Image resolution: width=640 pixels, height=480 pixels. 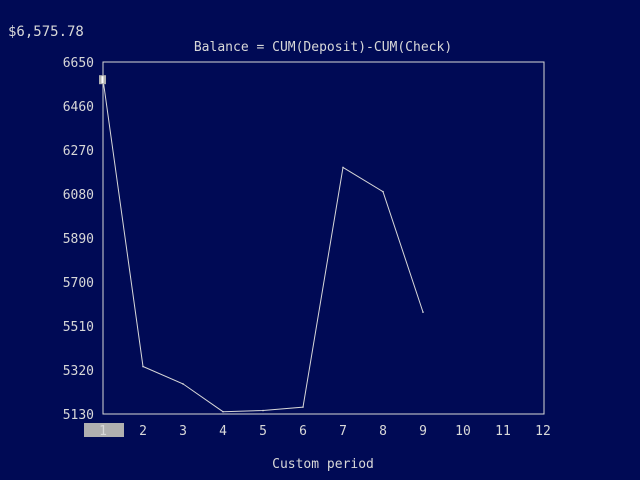 What do you see at coordinates (78, 107) in the screenshot?
I see `y-tick-label: 6460` at bounding box center [78, 107].